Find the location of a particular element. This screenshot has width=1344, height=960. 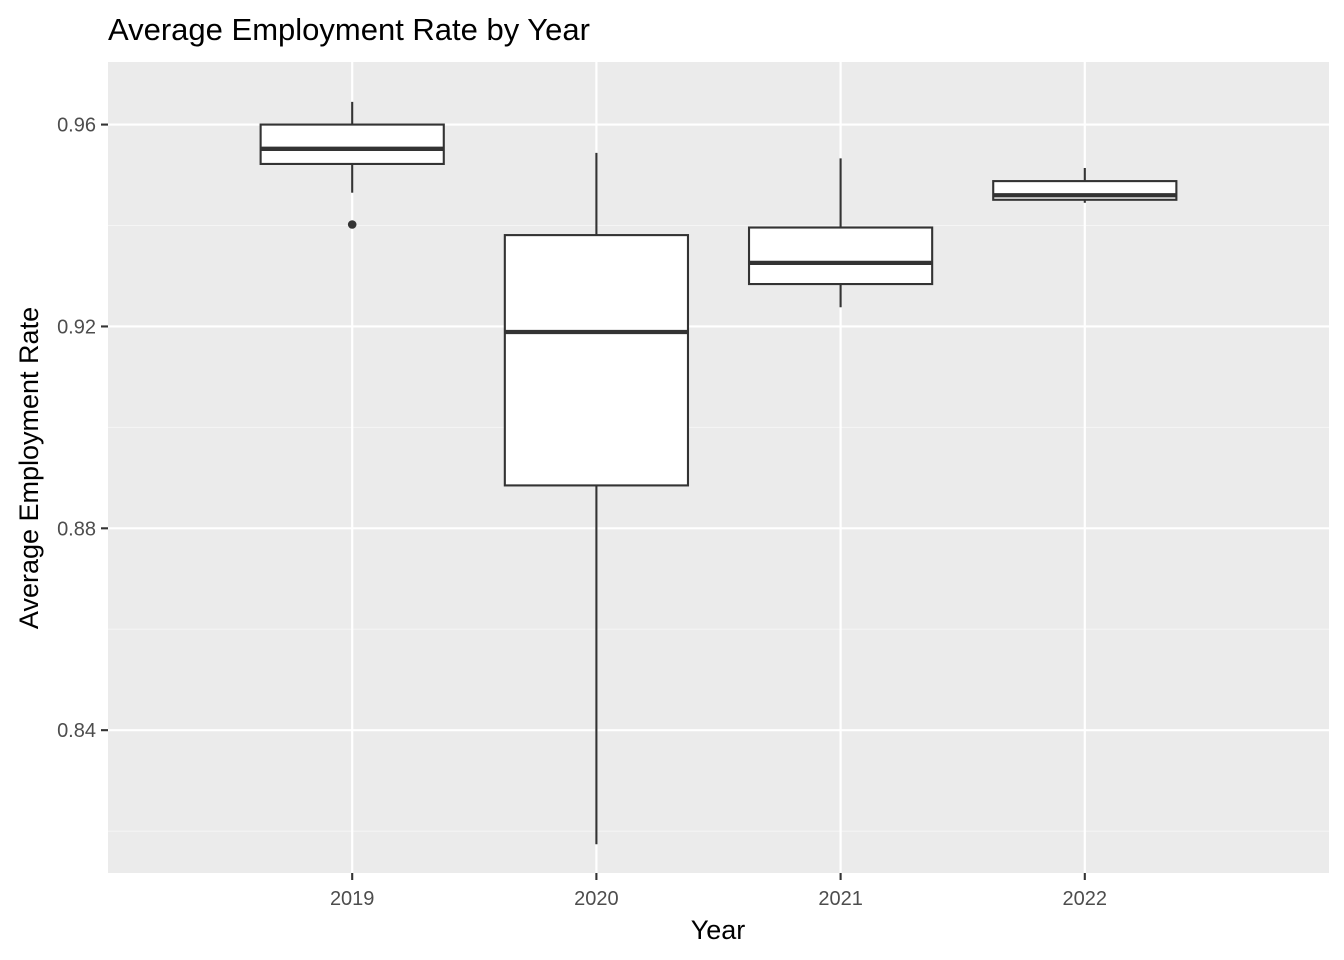

x-tick-label: 2019 is located at coordinates (352, 899).